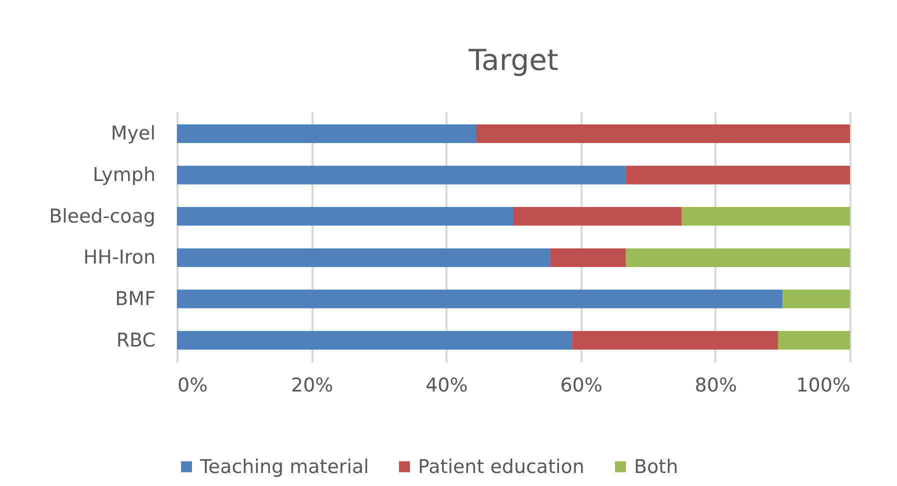 This screenshot has height=486, width=897. What do you see at coordinates (501, 467) in the screenshot?
I see `legend-label: Patient education` at bounding box center [501, 467].